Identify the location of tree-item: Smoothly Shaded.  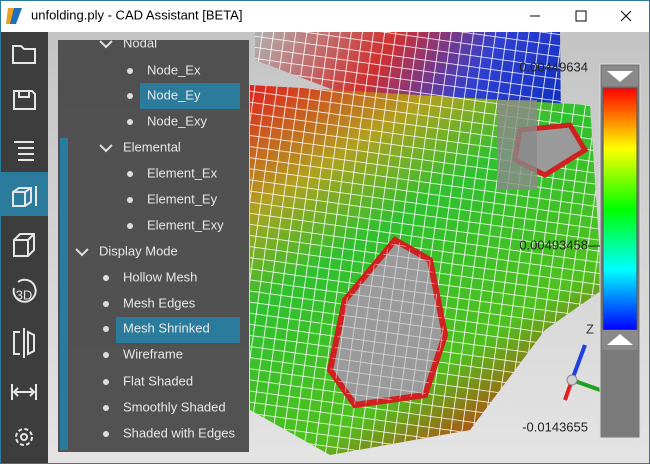
(174, 406).